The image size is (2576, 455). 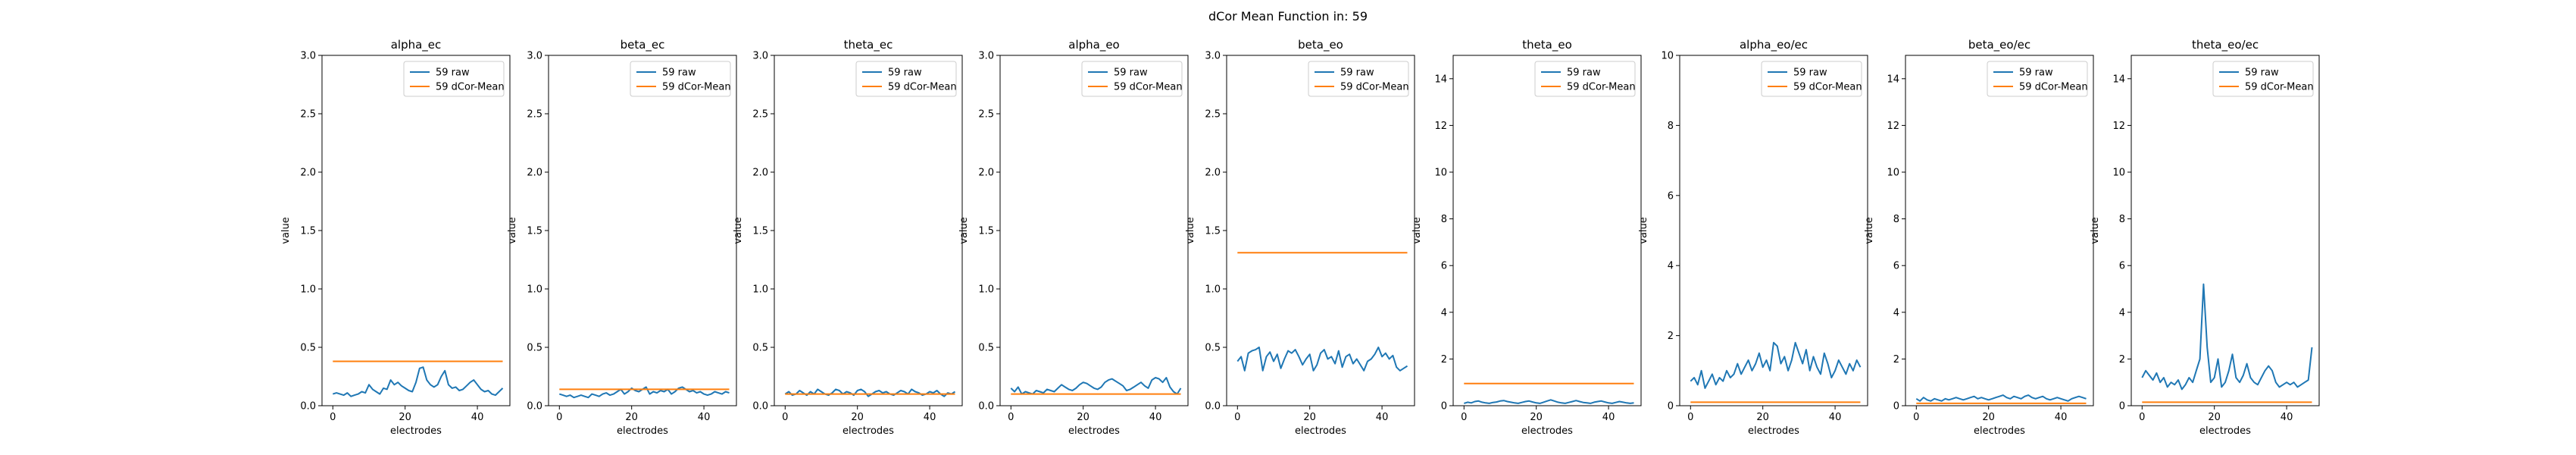 I want to click on subplot-title: beta_eo, so click(x=1321, y=45).